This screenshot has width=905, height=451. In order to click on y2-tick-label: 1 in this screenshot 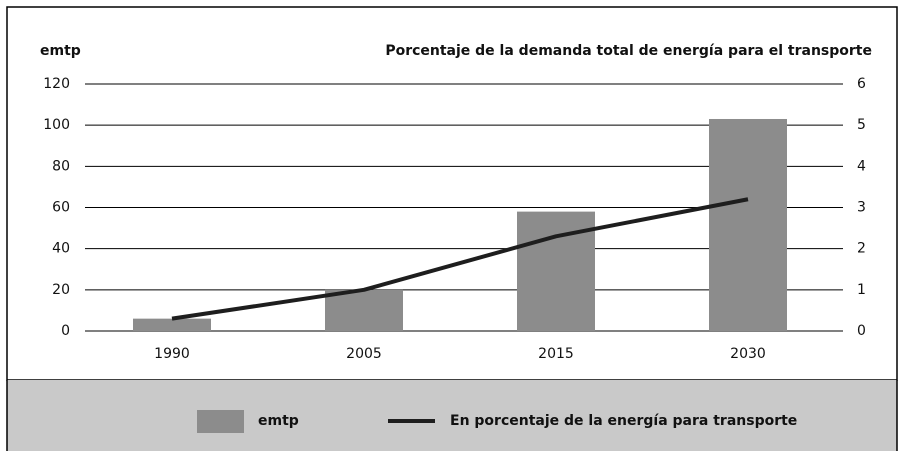, I will do `click(861, 290)`.